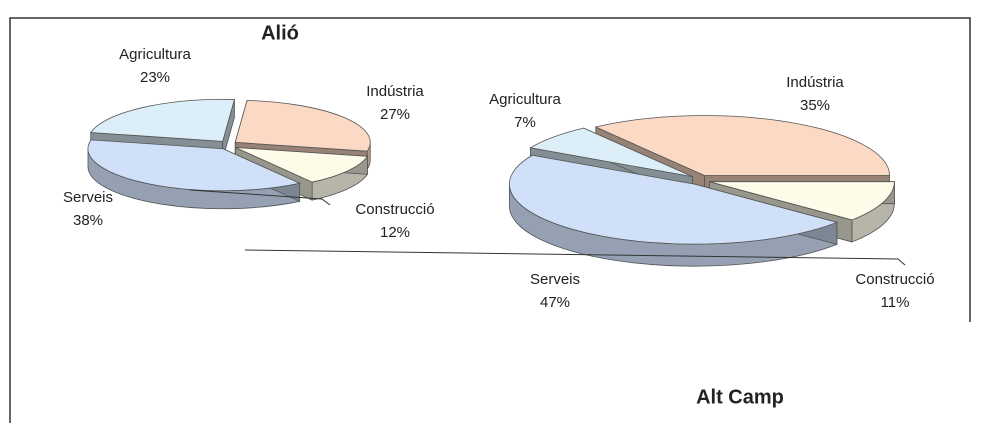  What do you see at coordinates (155, 77) in the screenshot?
I see `value-label: 23%` at bounding box center [155, 77].